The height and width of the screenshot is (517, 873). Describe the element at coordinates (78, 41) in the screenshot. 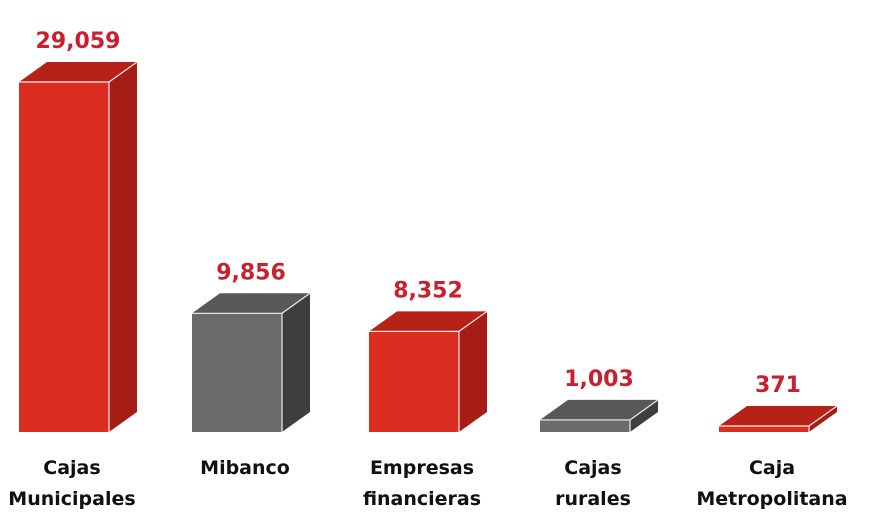

I see `value-label: 29,059` at that location.